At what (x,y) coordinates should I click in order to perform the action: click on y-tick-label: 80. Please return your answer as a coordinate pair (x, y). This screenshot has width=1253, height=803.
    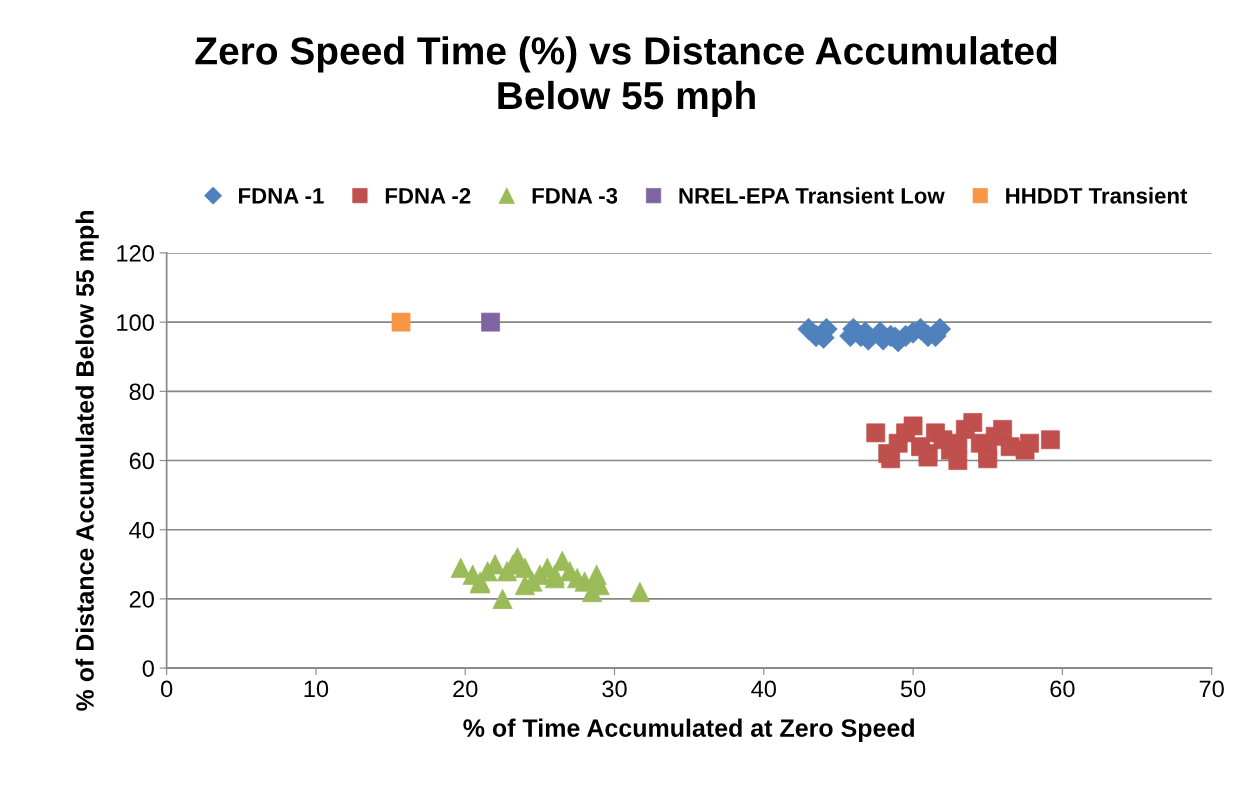
    Looking at the image, I should click on (141, 392).